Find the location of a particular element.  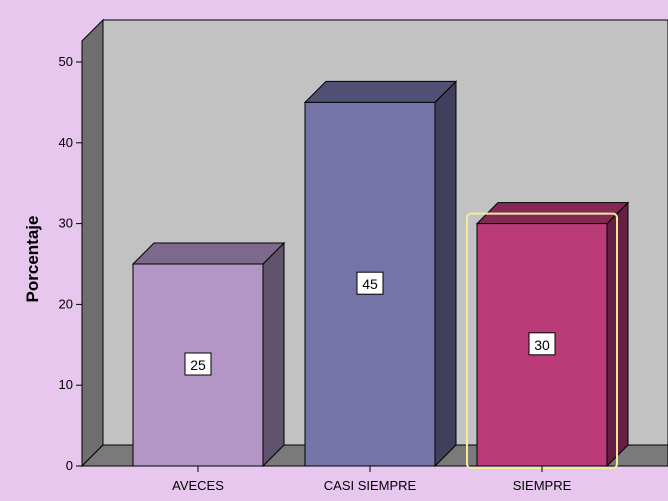

y-tick-label: 10 is located at coordinates (66, 384).